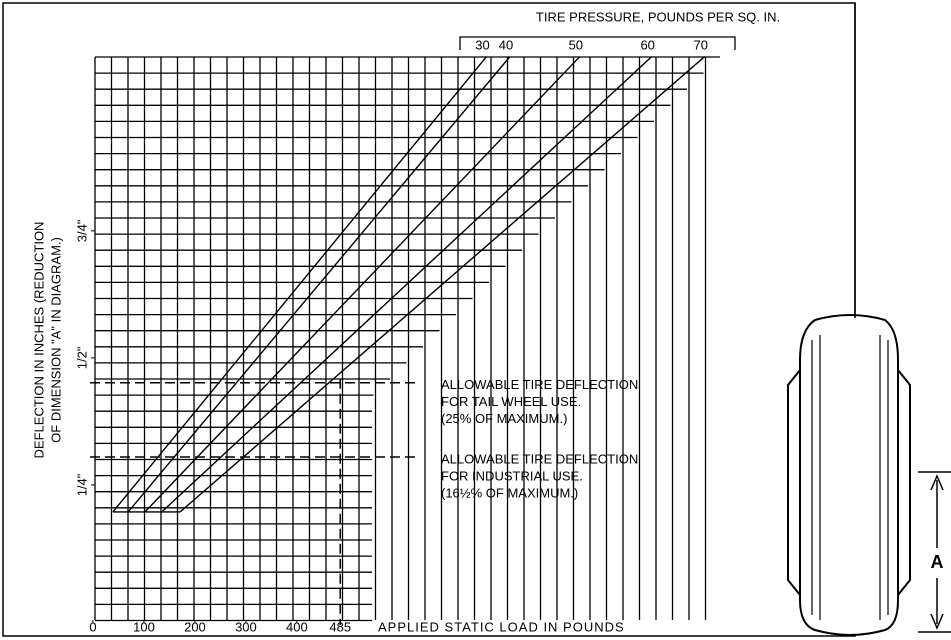  Describe the element at coordinates (246, 626) in the screenshot. I see `x-tick-label: 300` at that location.